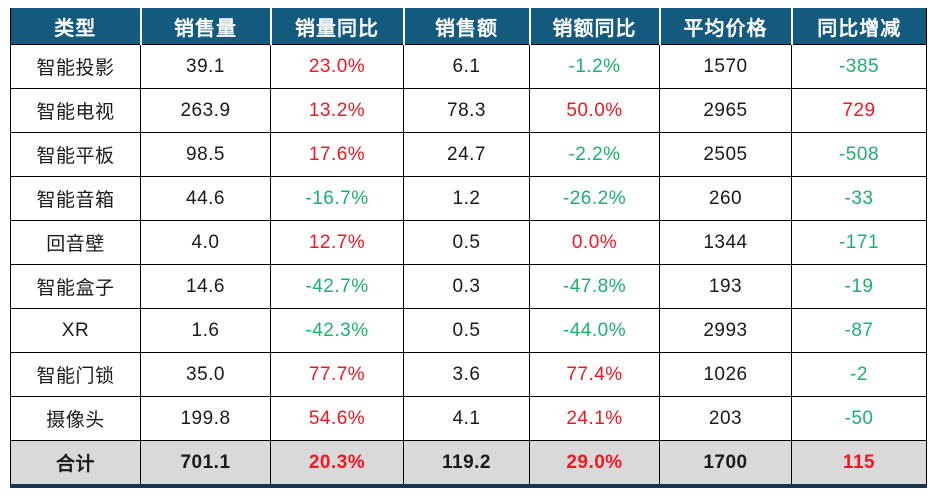  I want to click on cell-volume-yoy: 20.3%, so click(337, 463).